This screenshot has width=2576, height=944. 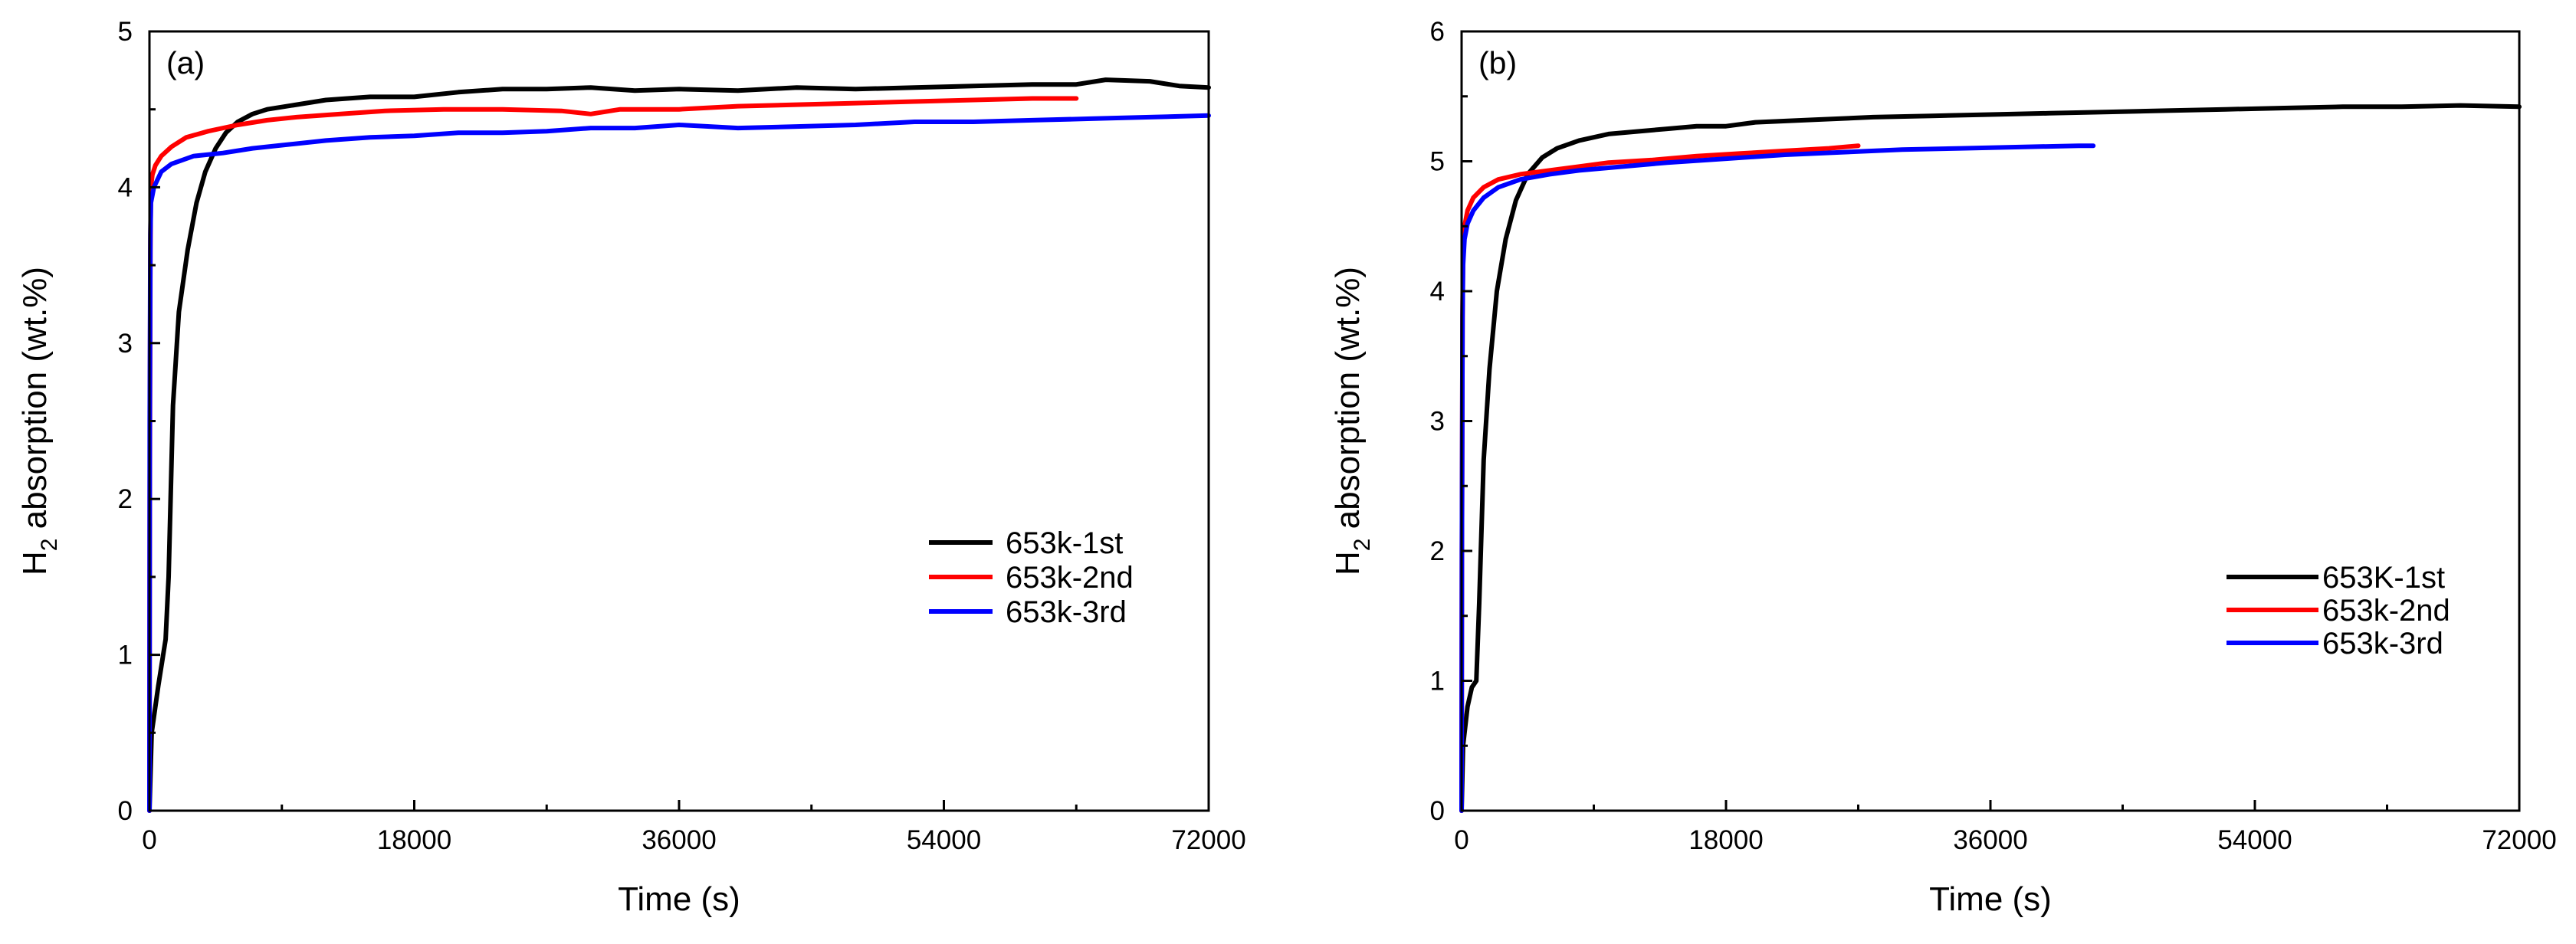 I want to click on panel-label: (b), so click(x=1497, y=63).